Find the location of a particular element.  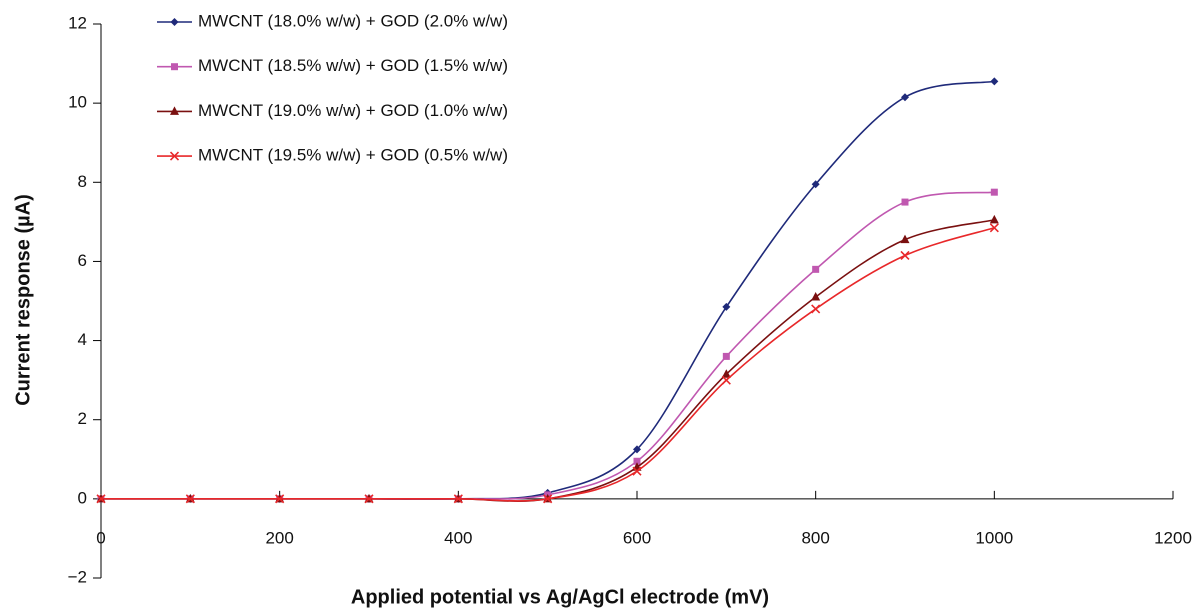

y-axis-title: Current response (µA) is located at coordinates (23, 300).